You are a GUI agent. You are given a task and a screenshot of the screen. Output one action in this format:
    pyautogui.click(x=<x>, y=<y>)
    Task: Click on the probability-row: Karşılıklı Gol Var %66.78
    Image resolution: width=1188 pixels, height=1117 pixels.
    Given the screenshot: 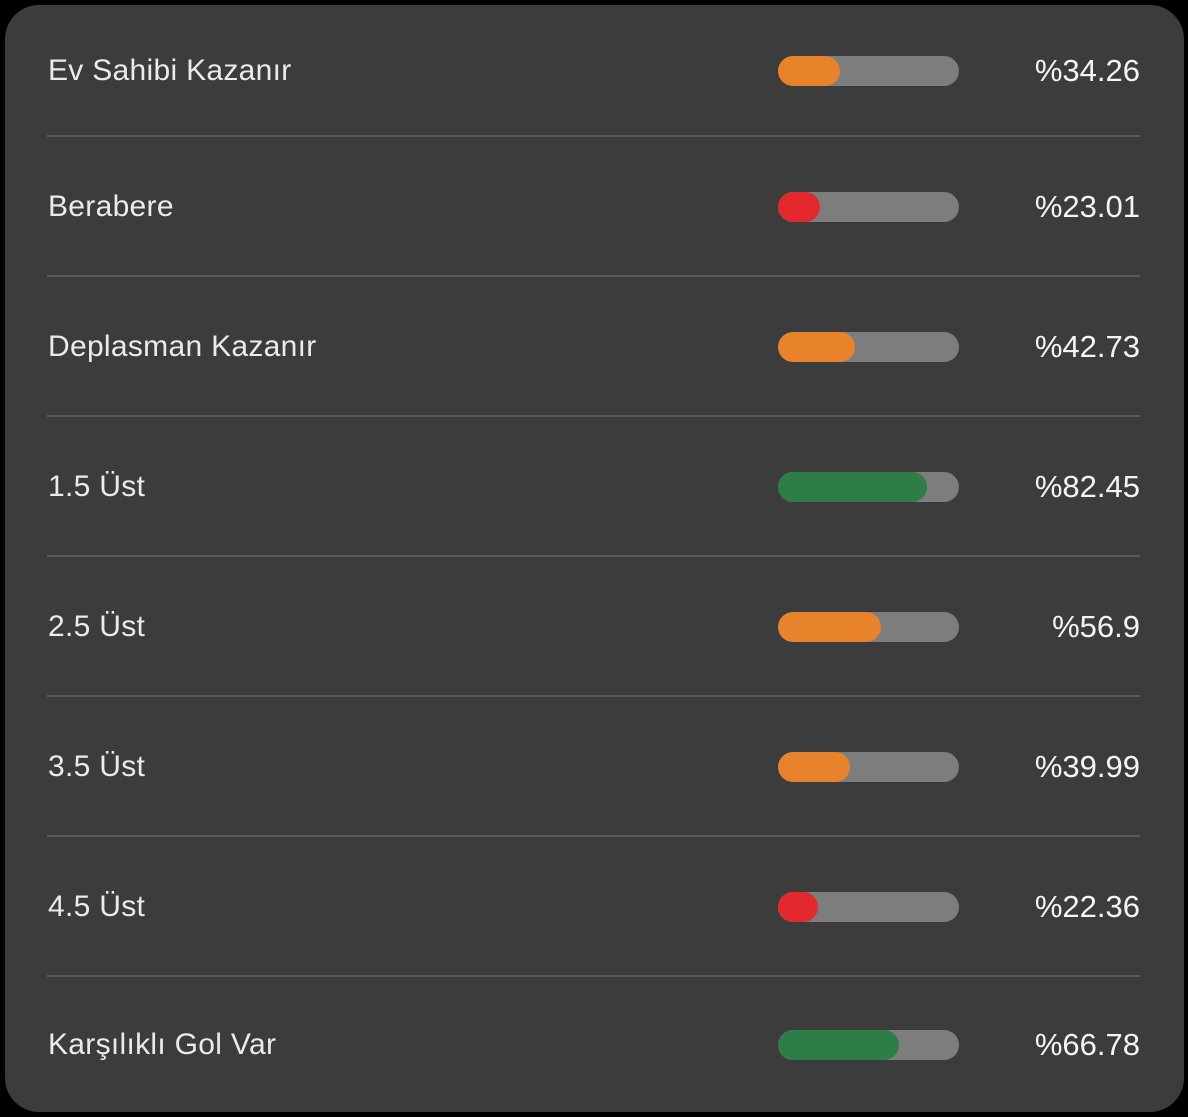 What is the action you would take?
    pyautogui.click(x=594, y=1044)
    